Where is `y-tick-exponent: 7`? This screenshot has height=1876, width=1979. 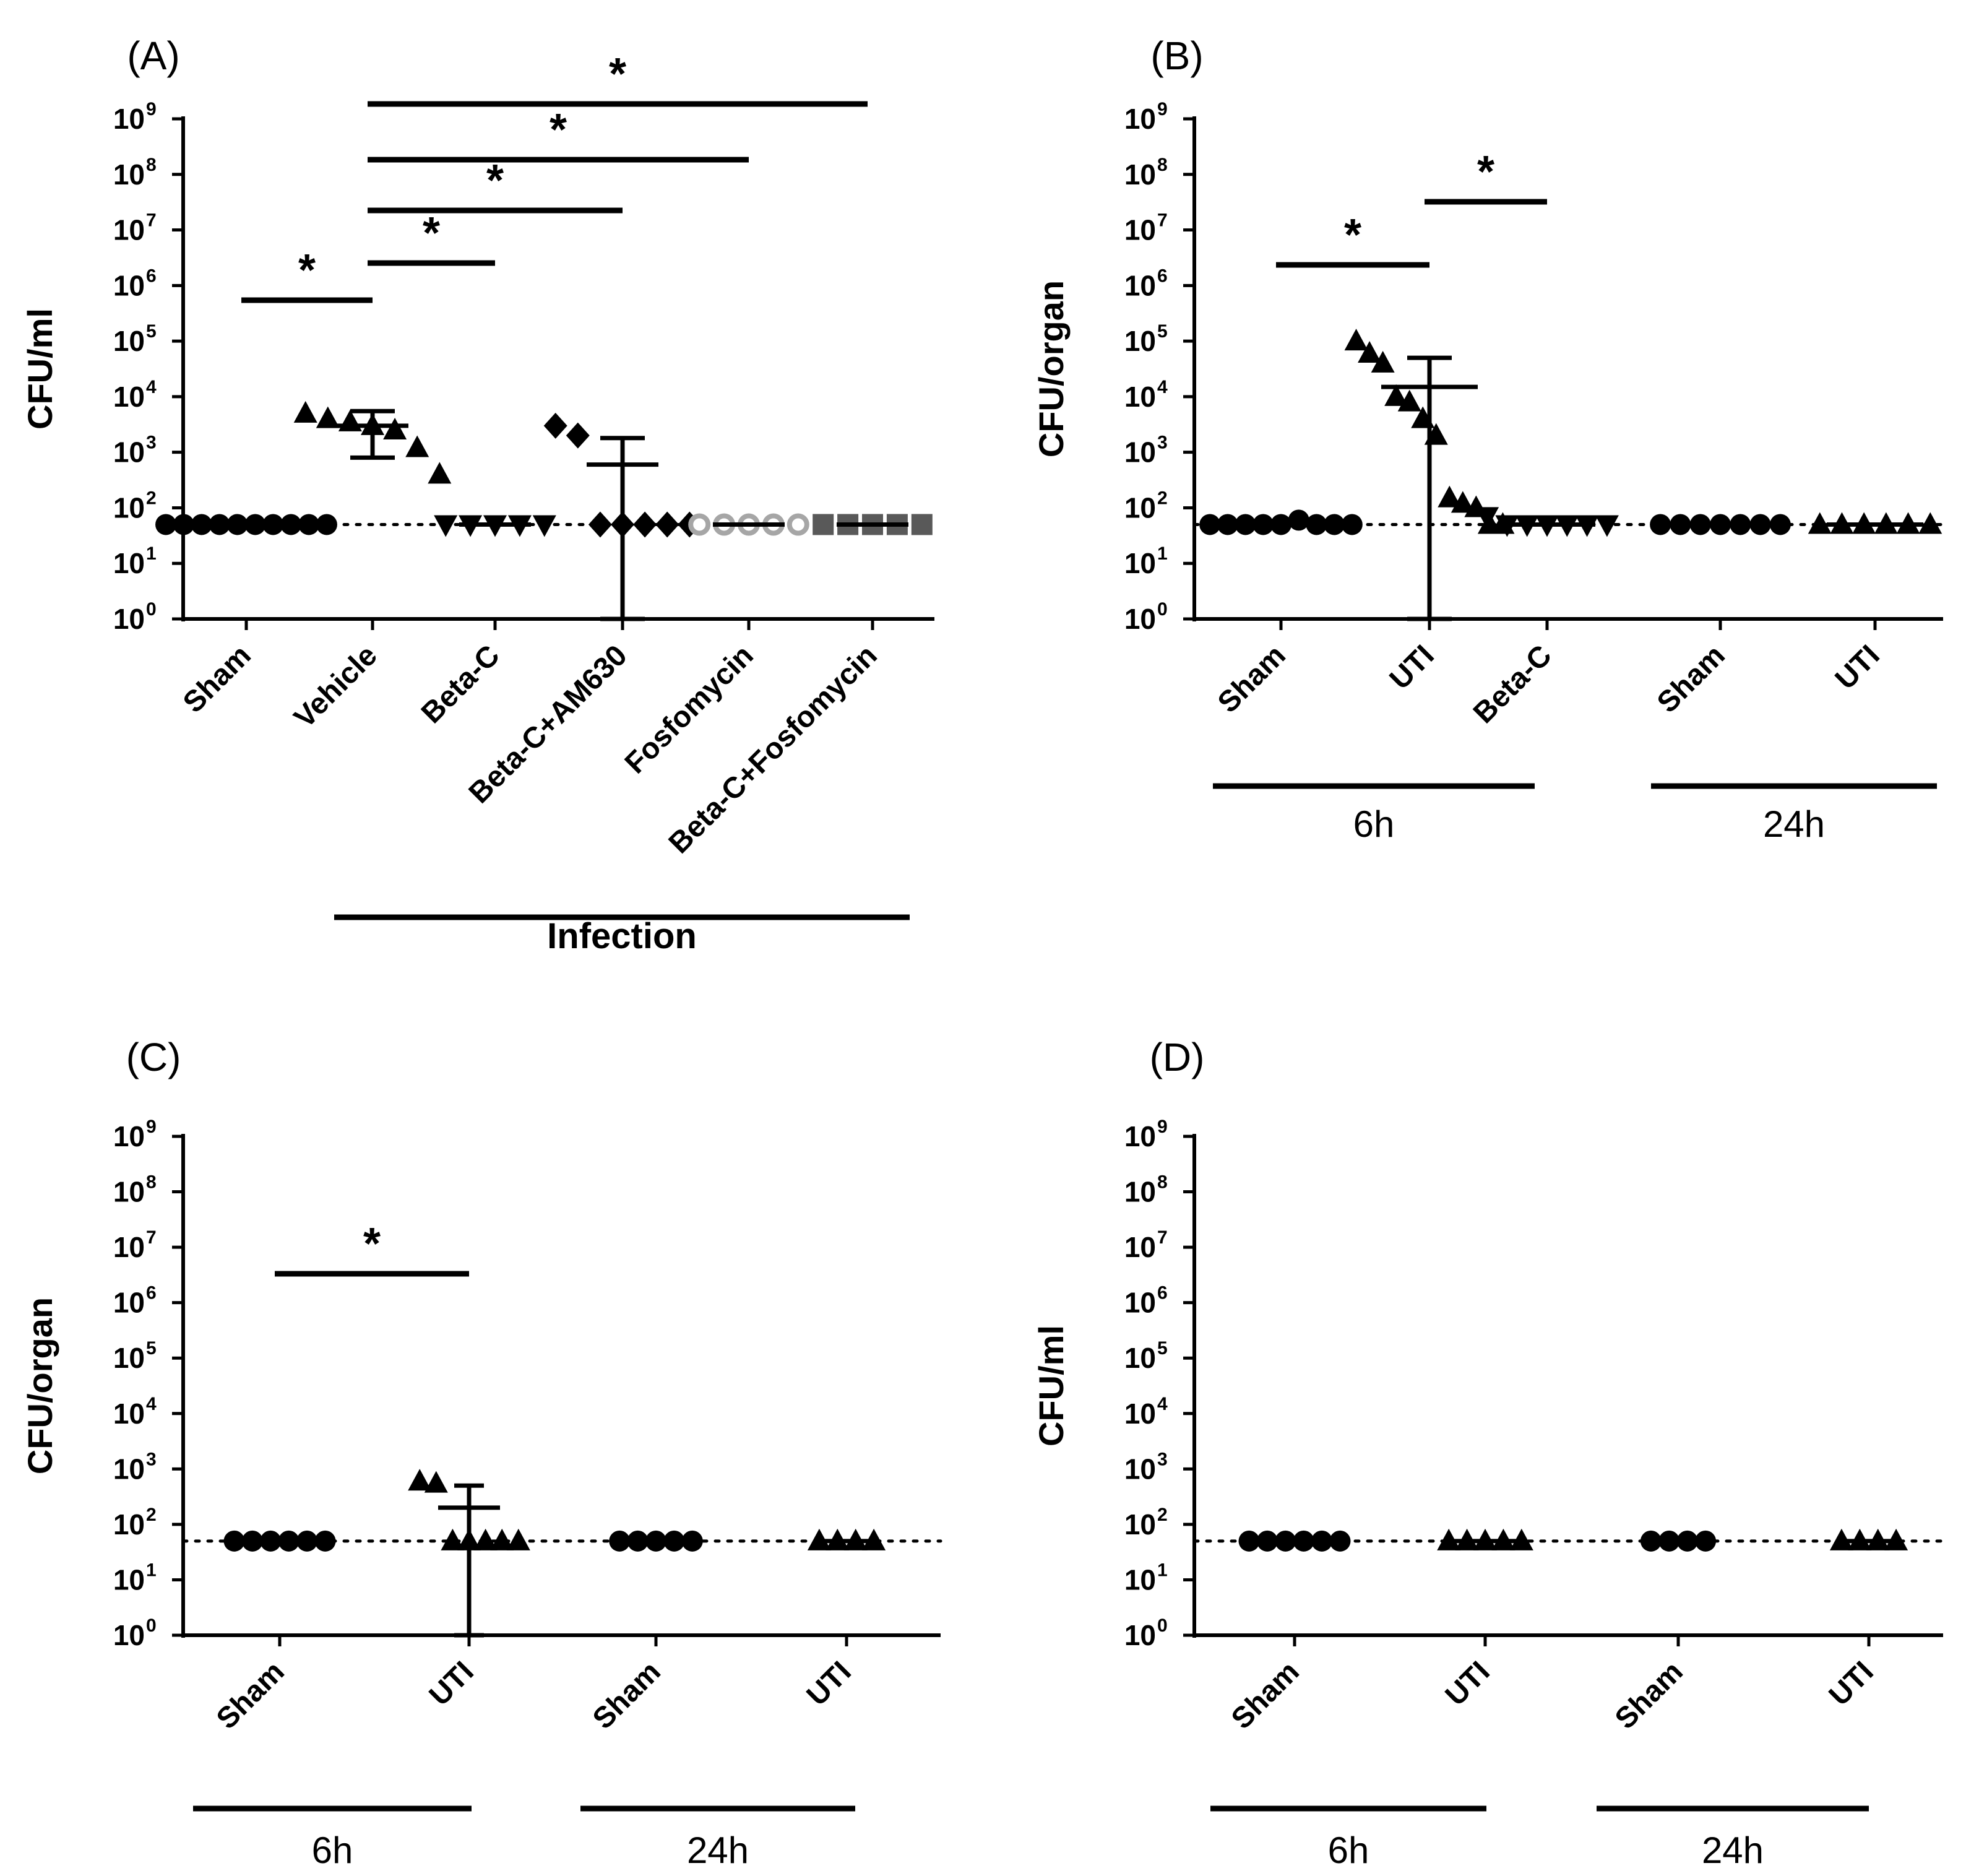 y-tick-exponent: 7 is located at coordinates (1162, 221).